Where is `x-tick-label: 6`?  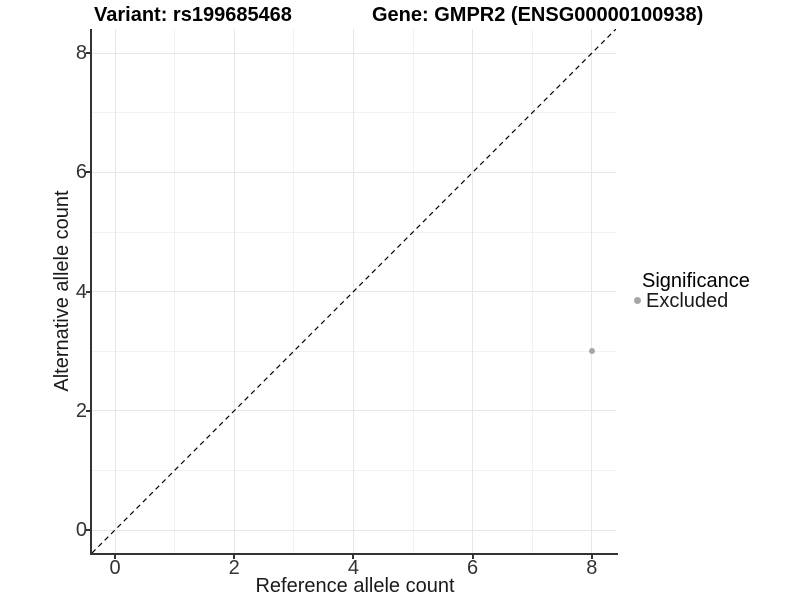 x-tick-label: 6 is located at coordinates (473, 568).